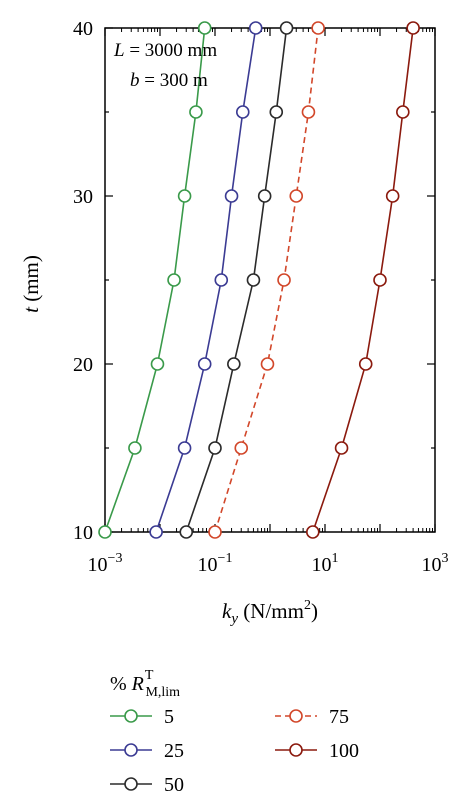 The image size is (474, 808). I want to click on x-axis-label: ky (N/mm2), so click(270, 612).